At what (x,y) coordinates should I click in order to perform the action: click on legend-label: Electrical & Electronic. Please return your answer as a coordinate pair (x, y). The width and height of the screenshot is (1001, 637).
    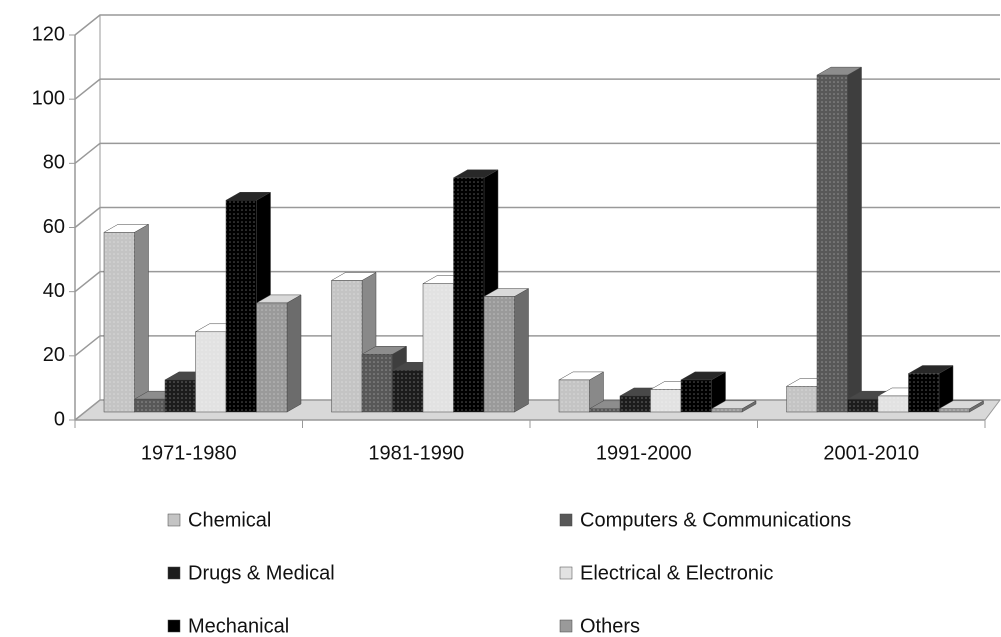
    Looking at the image, I should click on (676, 573).